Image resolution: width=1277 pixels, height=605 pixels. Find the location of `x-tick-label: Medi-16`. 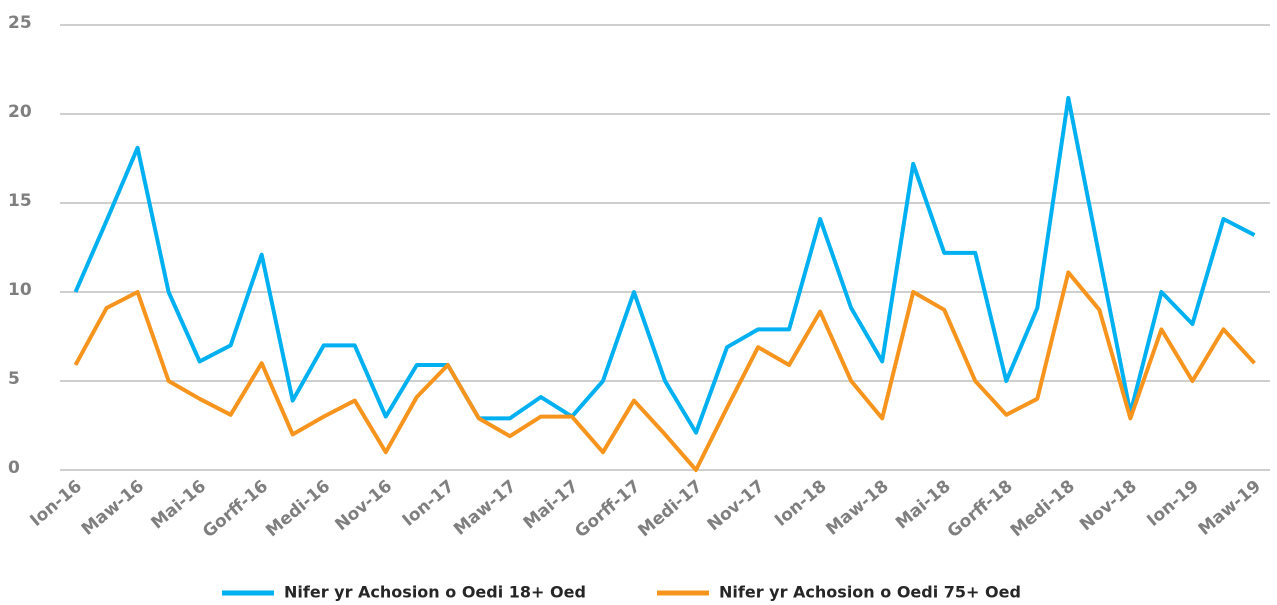

x-tick-label: Medi-16 is located at coordinates (298, 508).